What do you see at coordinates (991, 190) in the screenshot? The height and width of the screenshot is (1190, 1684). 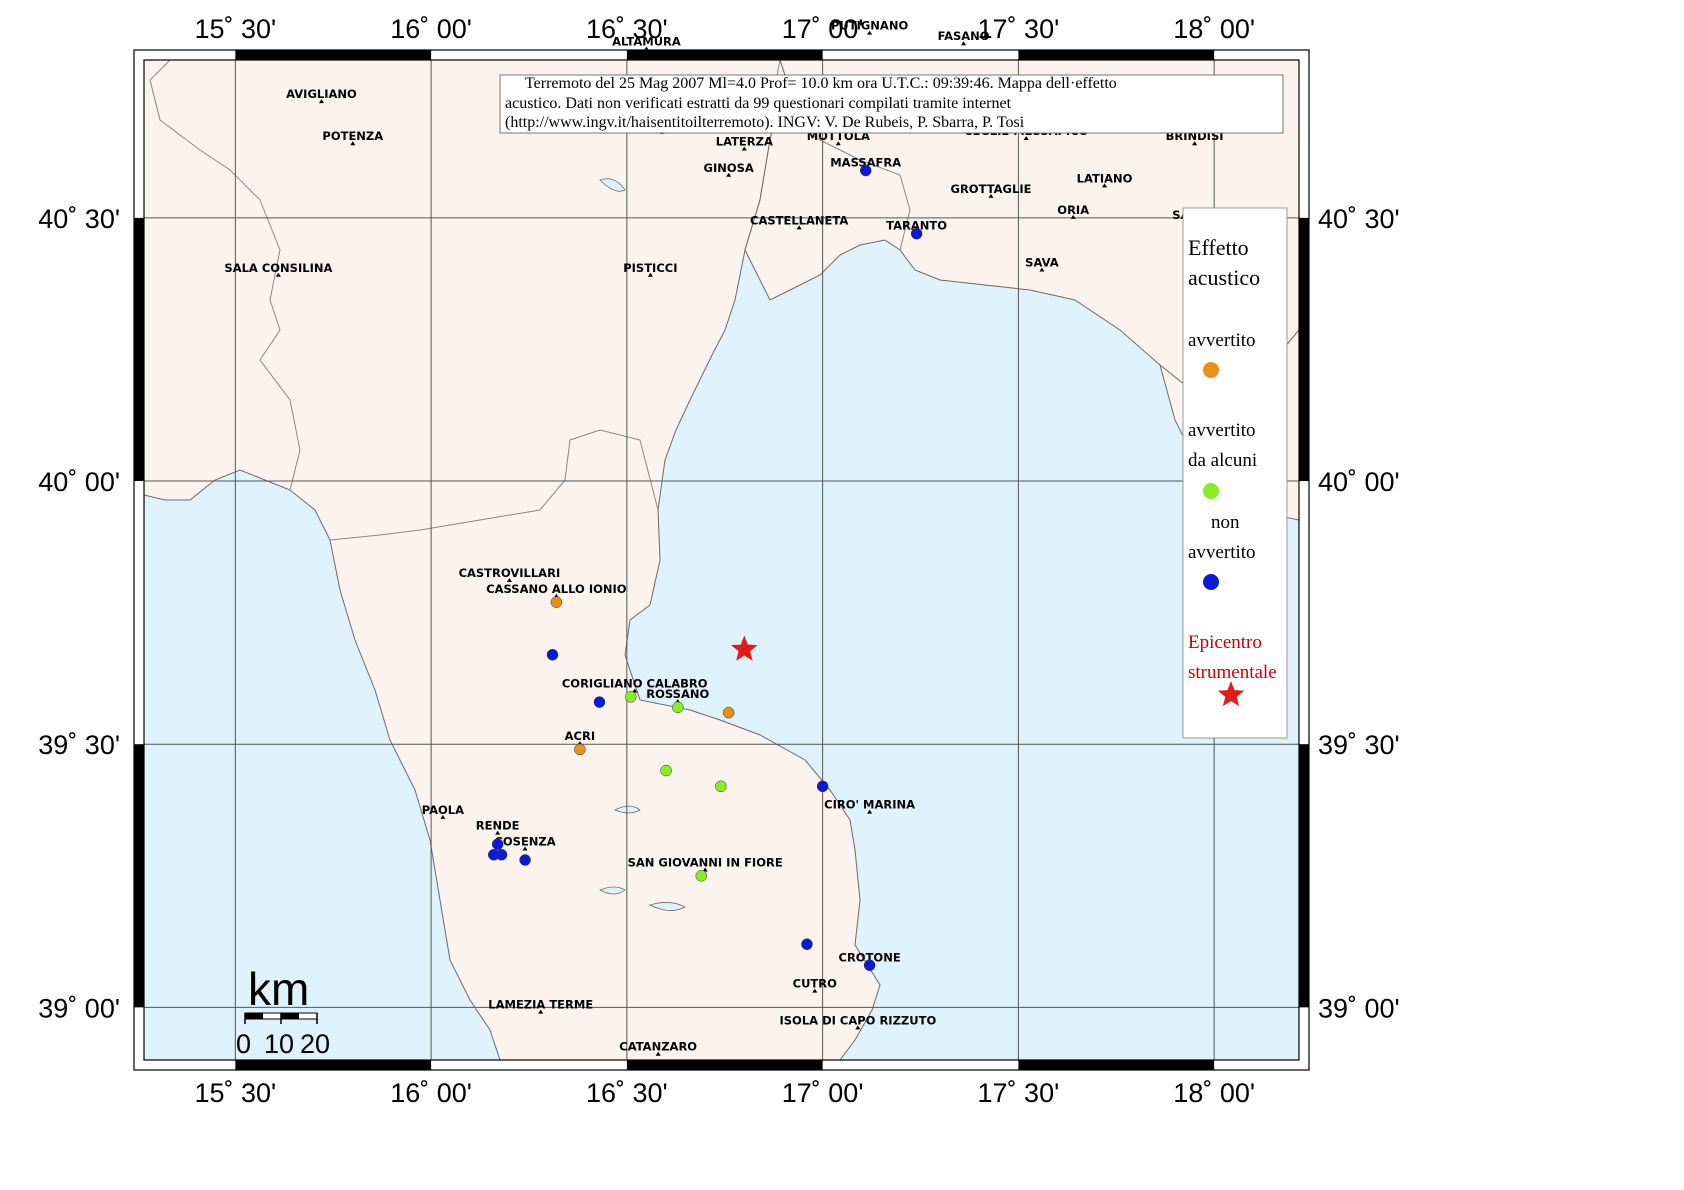 I see `city-marker: GROTTAGLIE` at bounding box center [991, 190].